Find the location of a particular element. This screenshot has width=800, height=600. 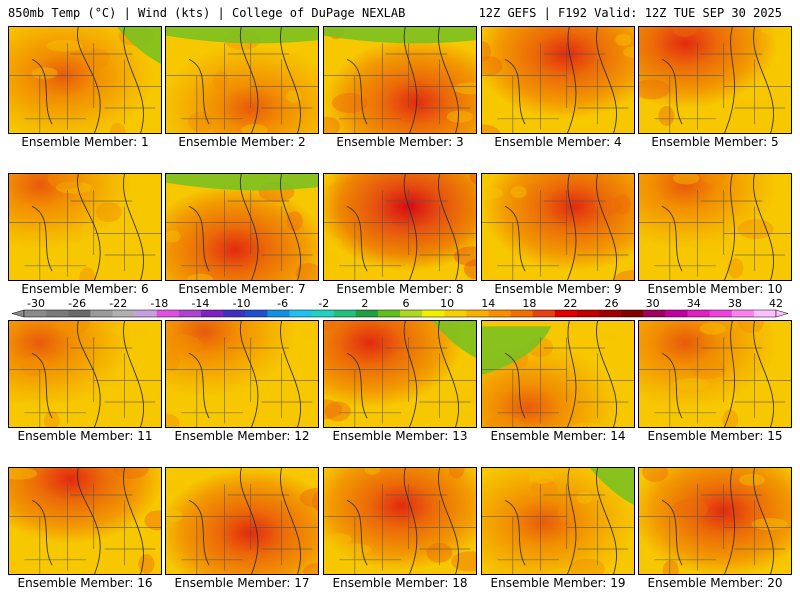

colorbar-tick-label: -6 is located at coordinates (282, 303).